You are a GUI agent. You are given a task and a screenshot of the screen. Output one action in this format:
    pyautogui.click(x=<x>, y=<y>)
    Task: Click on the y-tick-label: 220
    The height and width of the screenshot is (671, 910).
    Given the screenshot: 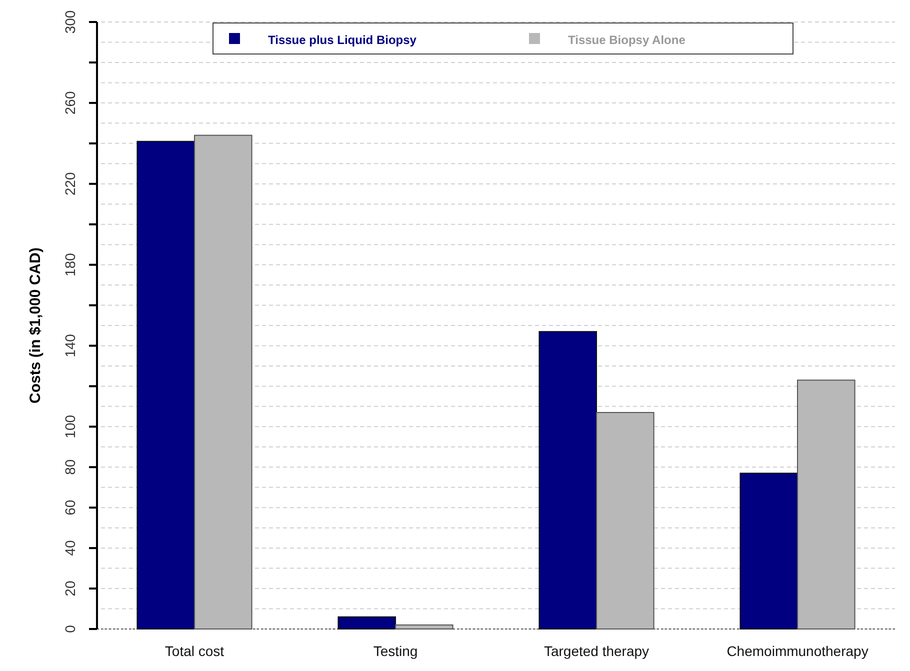 What is the action you would take?
    pyautogui.click(x=70, y=184)
    